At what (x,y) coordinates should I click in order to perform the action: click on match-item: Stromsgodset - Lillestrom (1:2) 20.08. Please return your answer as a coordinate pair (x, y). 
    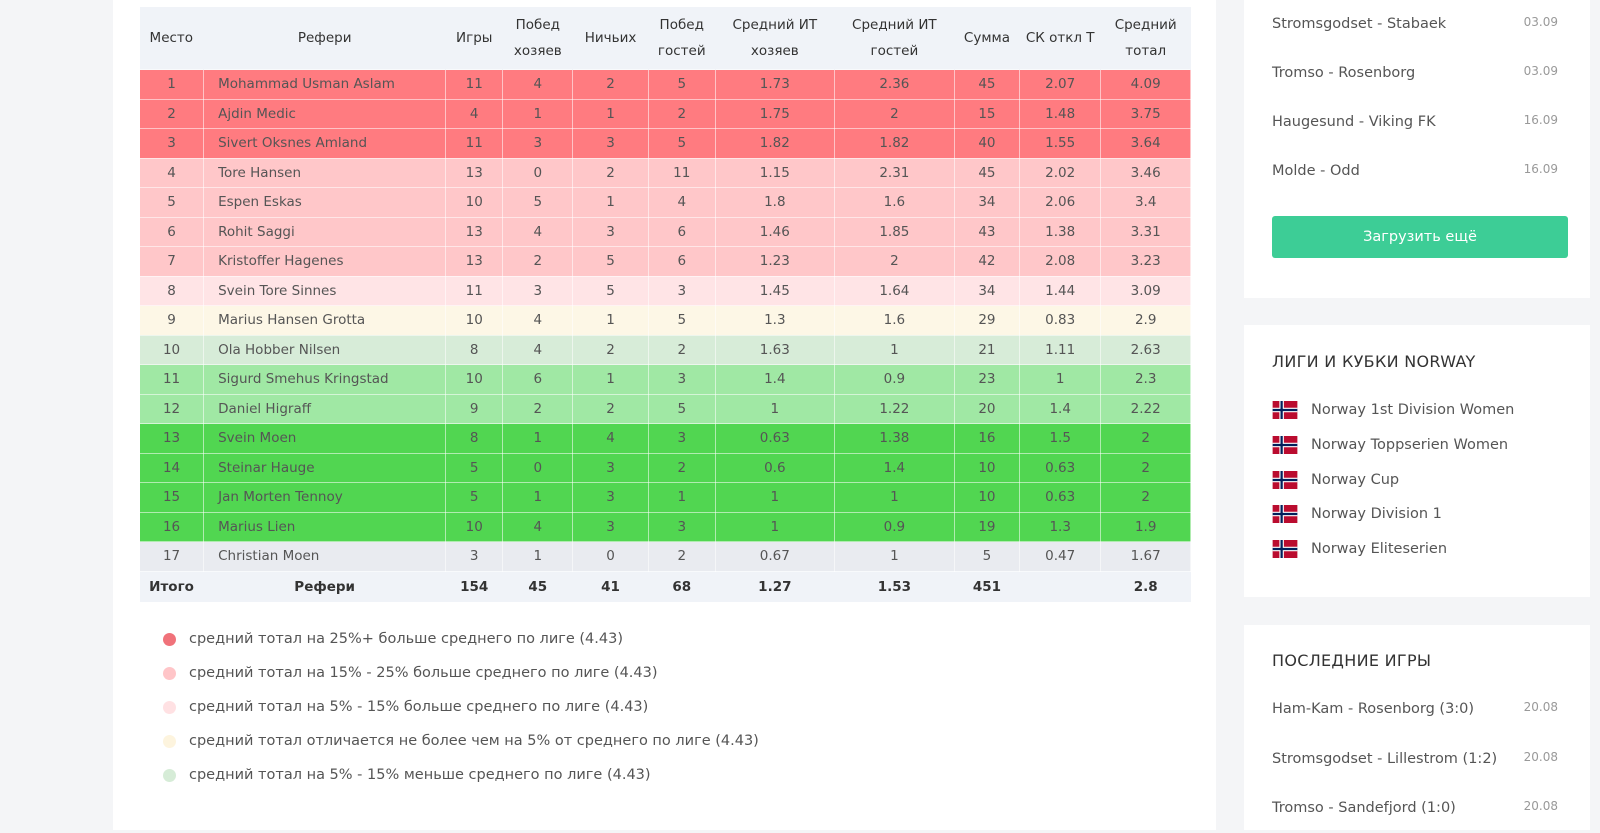
    Looking at the image, I should click on (1417, 759).